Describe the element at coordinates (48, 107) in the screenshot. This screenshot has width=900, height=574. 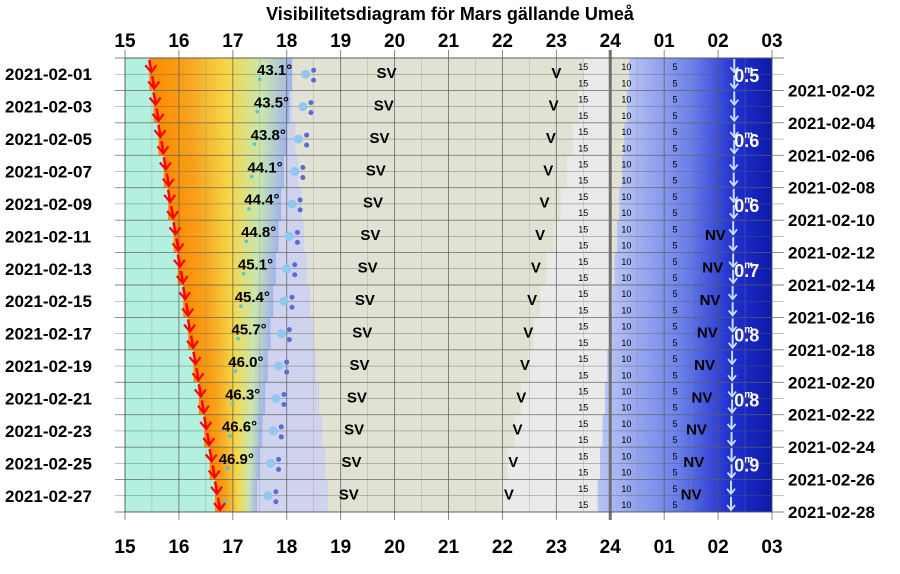
I see `date-label-left: 2021-02-03` at that location.